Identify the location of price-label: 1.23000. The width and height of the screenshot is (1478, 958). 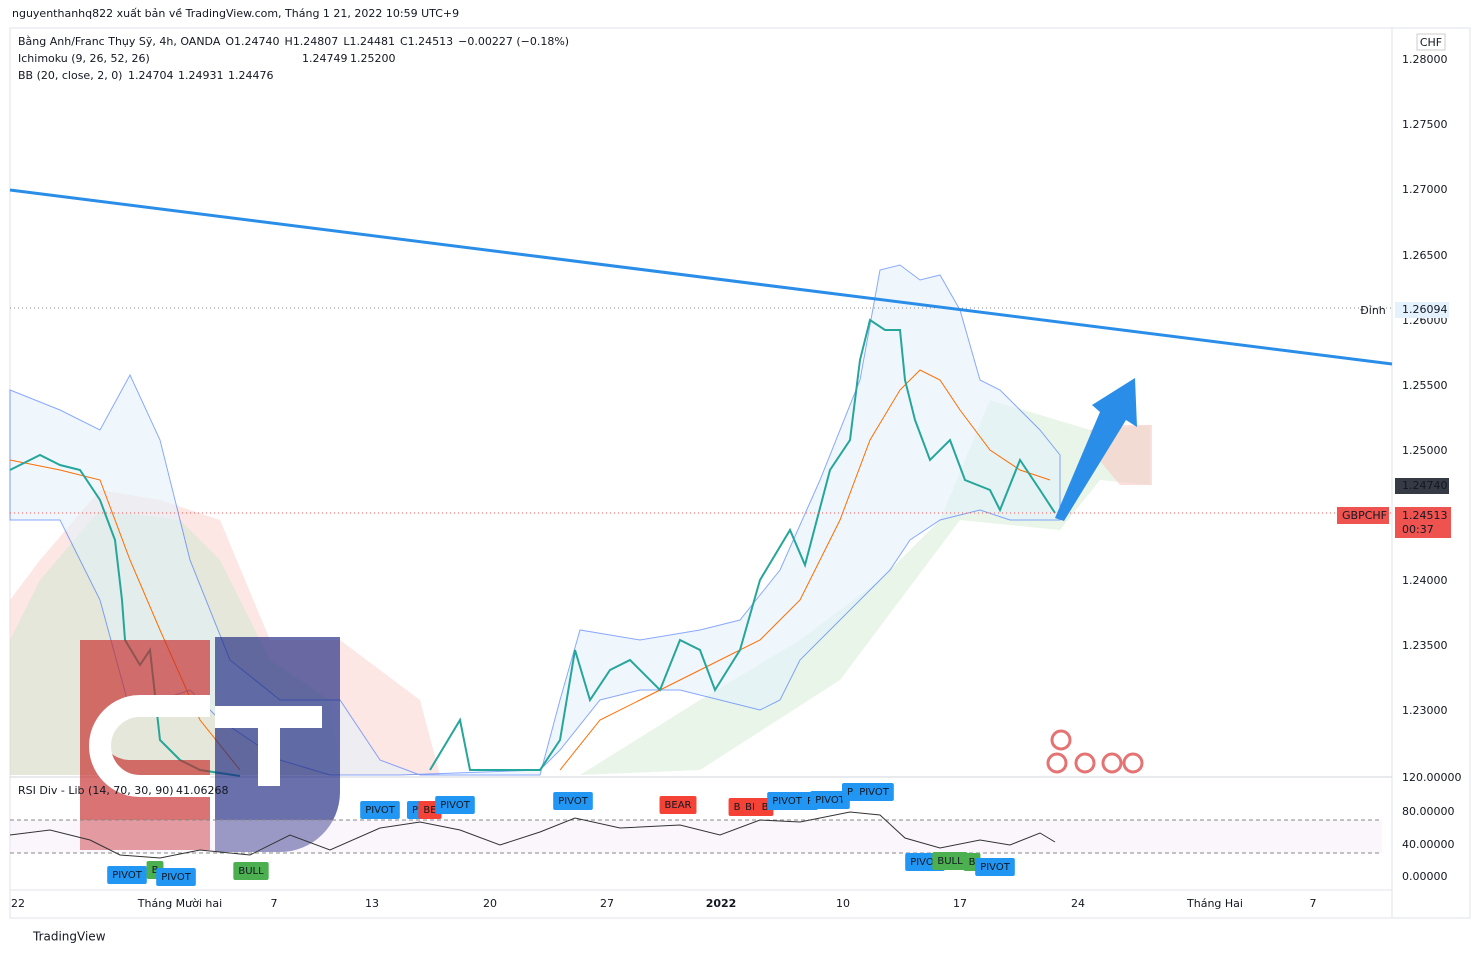
(1425, 710).